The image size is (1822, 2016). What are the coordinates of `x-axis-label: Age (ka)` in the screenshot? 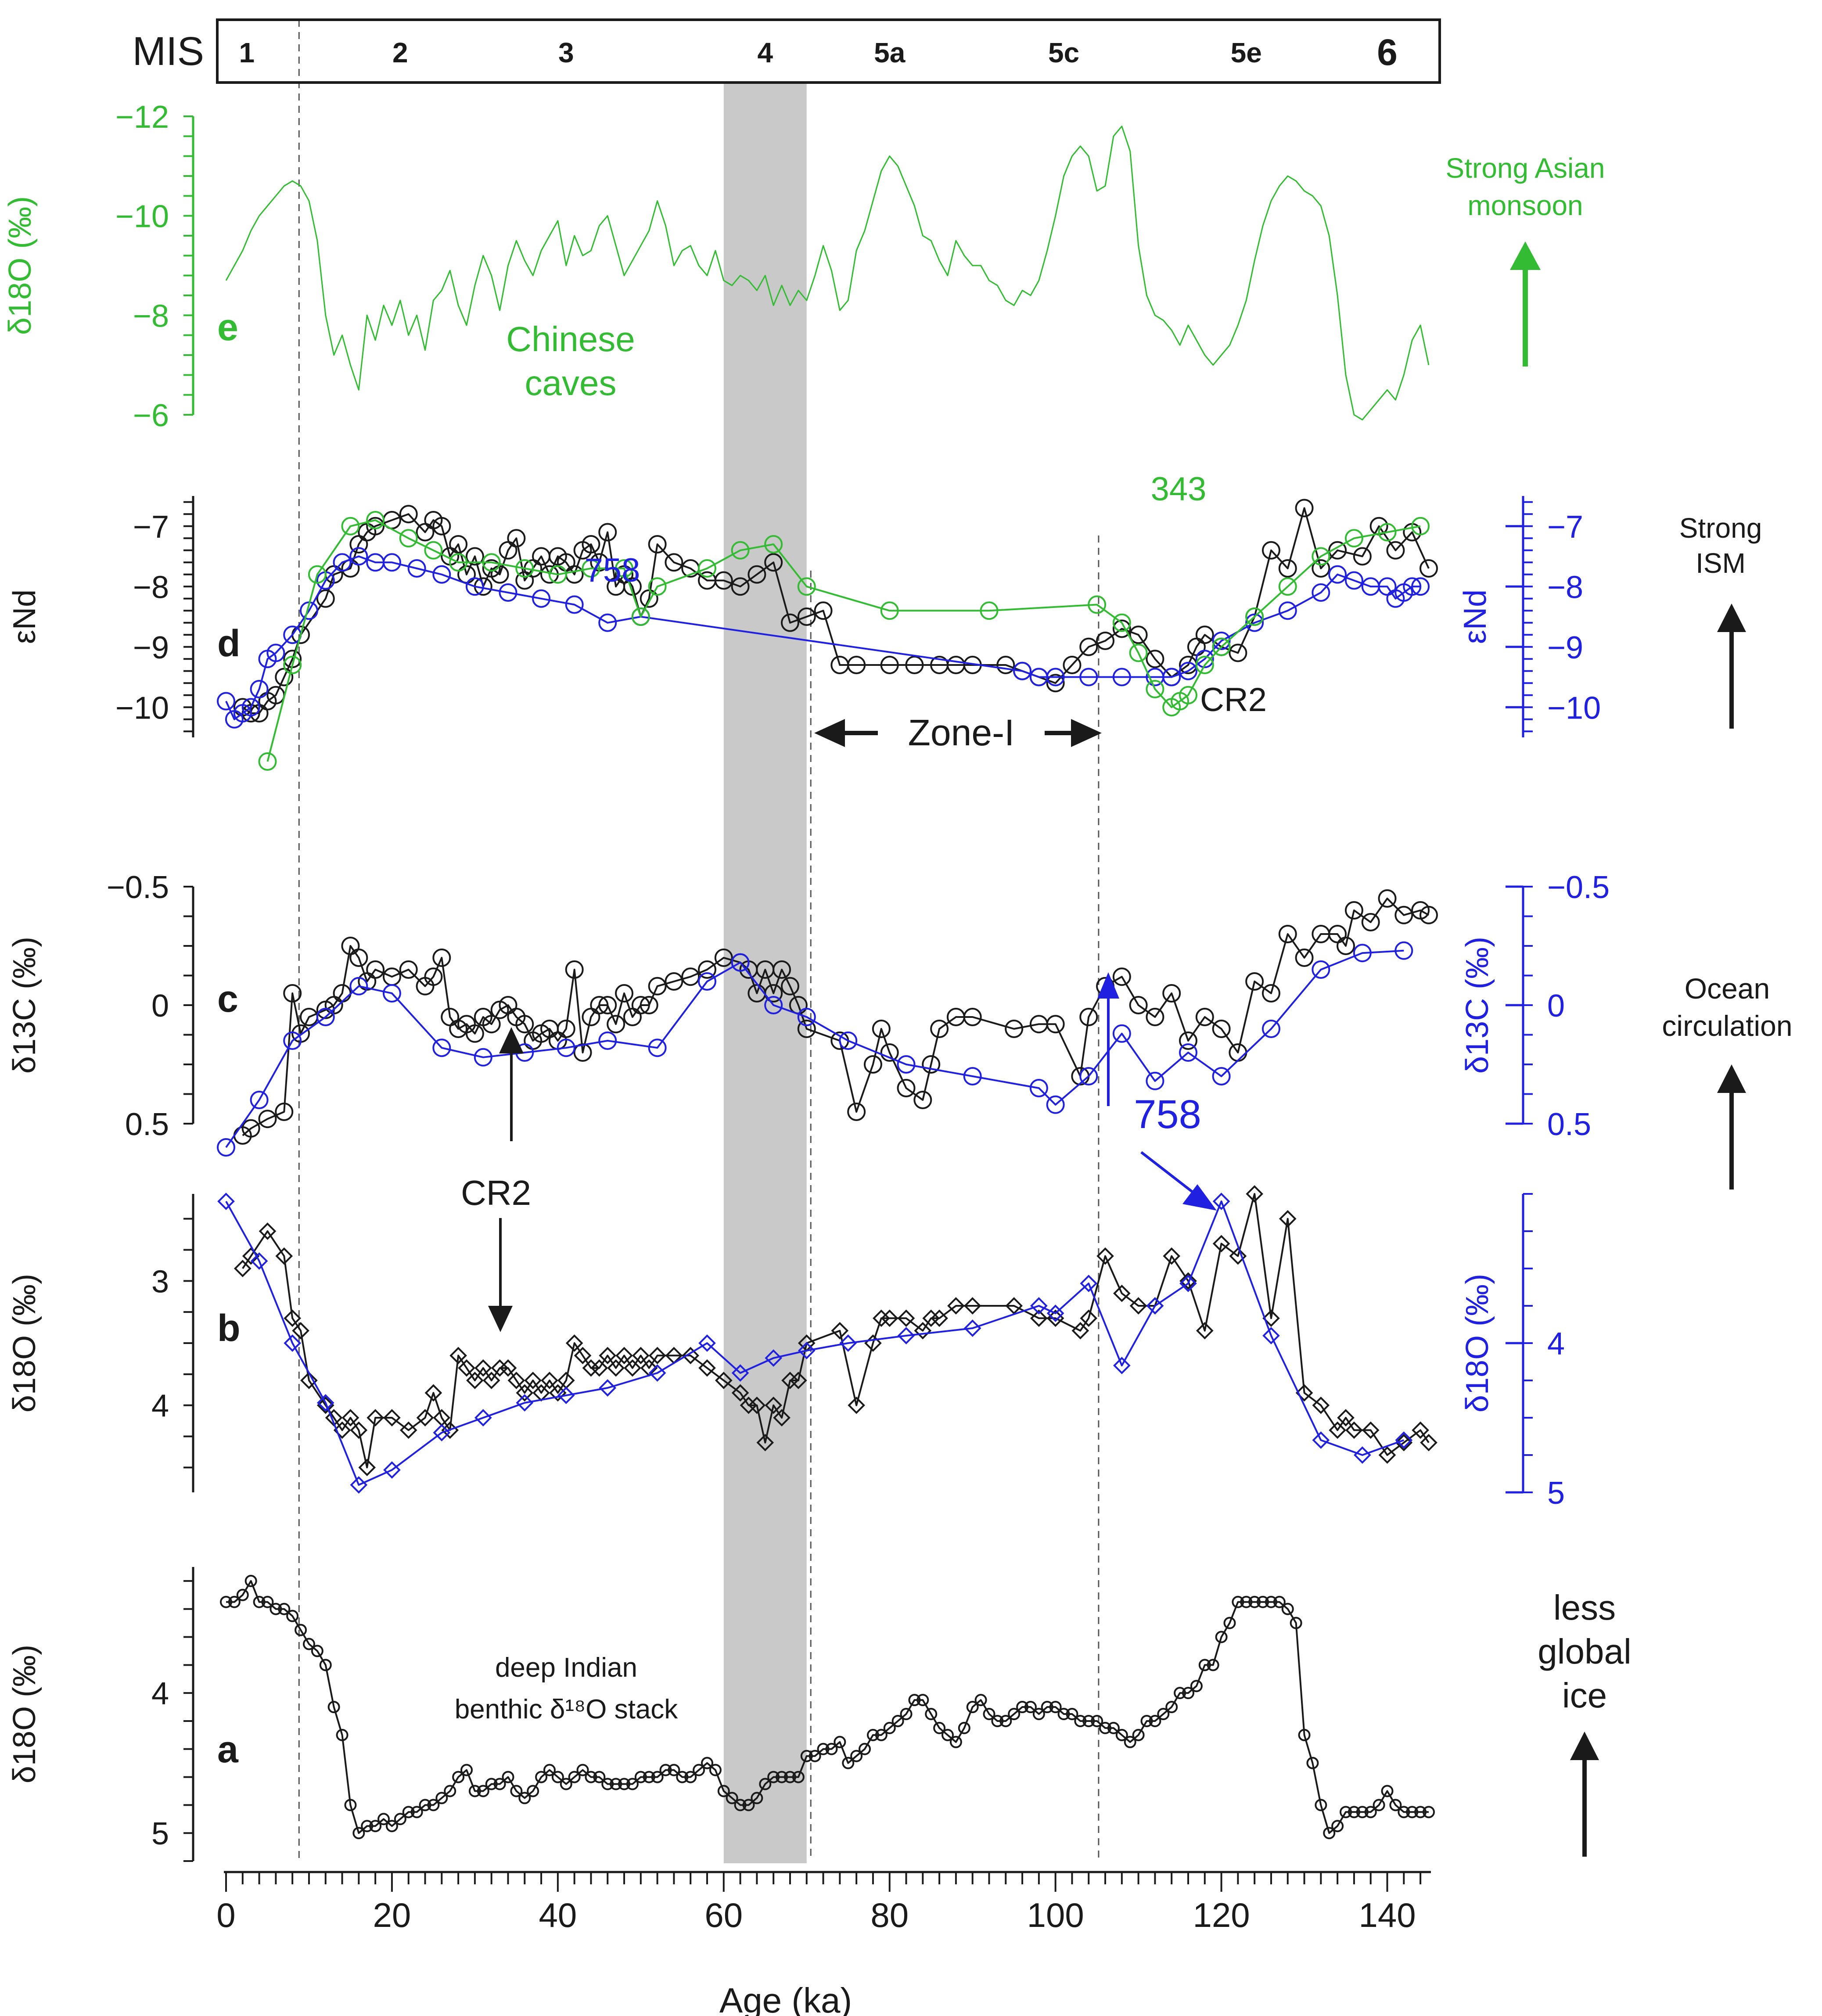 It's located at (785, 1998).